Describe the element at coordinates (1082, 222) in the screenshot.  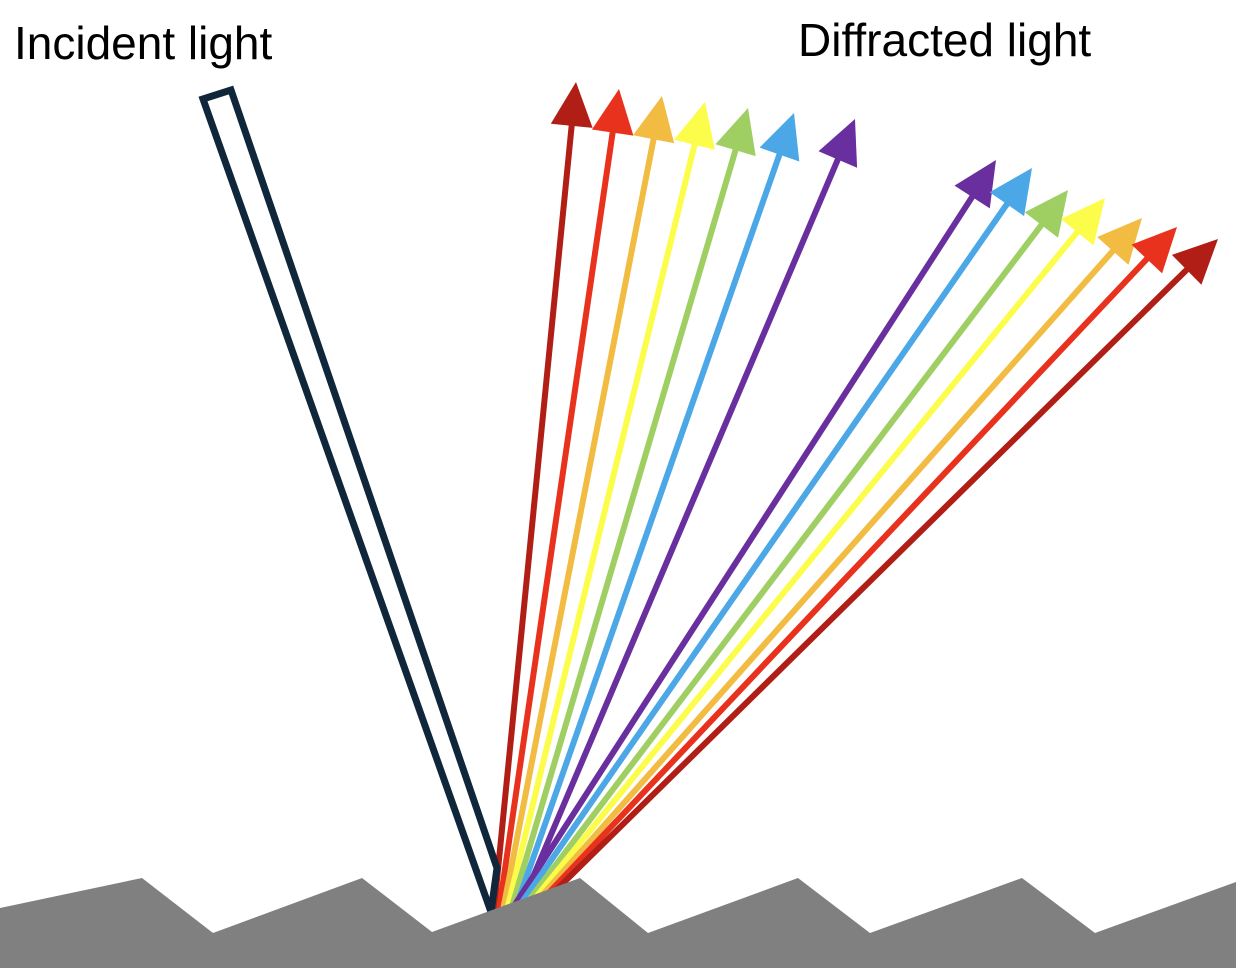
I see `arrowhead-second-yellow` at that location.